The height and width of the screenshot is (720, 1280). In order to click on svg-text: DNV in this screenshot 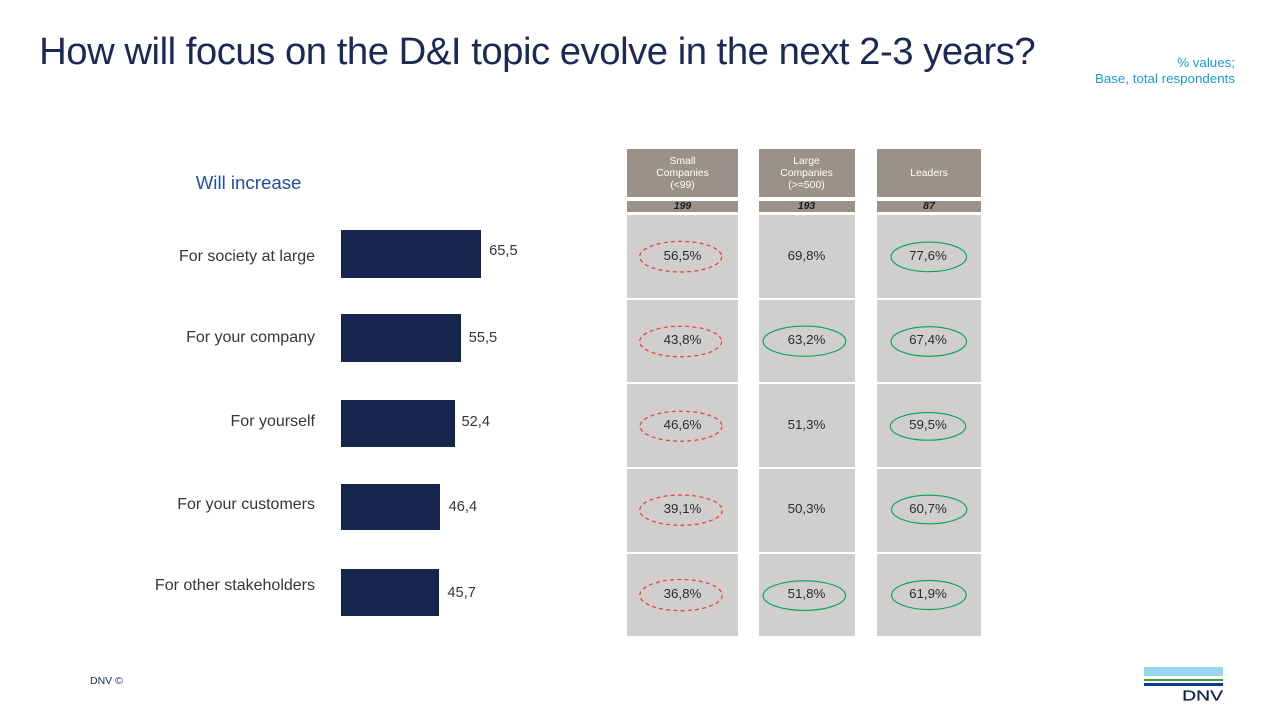, I will do `click(1202, 696)`.